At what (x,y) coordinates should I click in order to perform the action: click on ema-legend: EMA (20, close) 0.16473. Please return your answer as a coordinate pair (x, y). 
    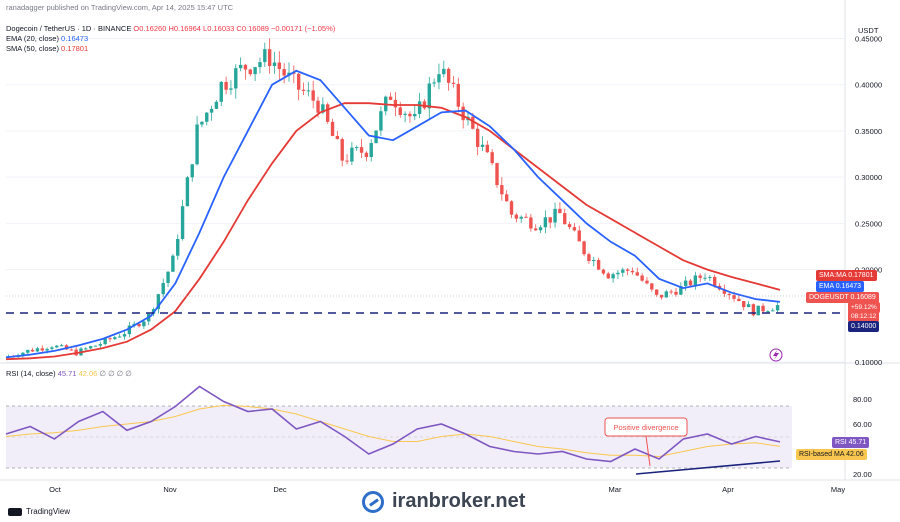
    Looking at the image, I should click on (47, 38).